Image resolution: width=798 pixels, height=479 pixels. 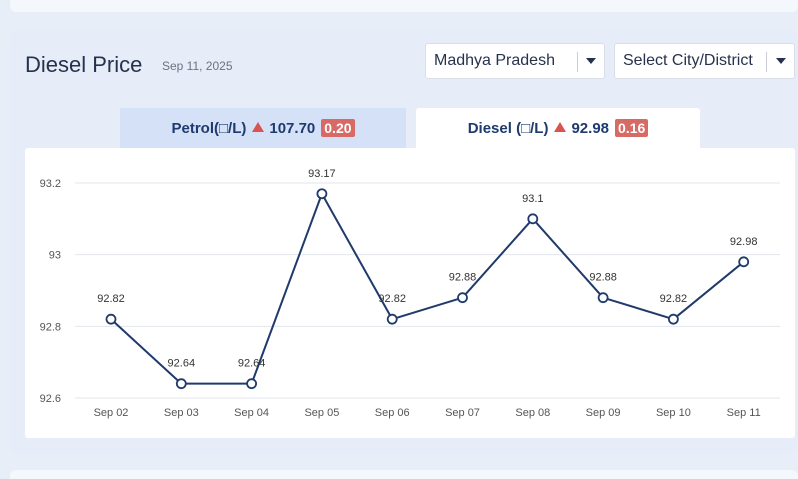 I want to click on x-tick-label: Sep 05, so click(x=321, y=413).